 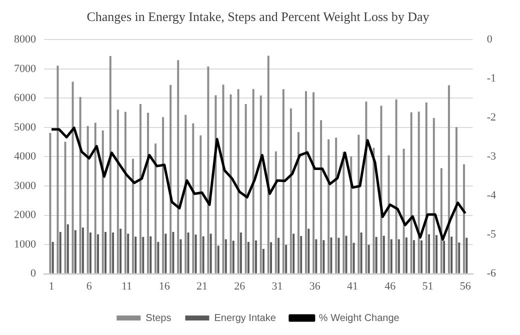 What do you see at coordinates (51, 286) in the screenshot?
I see `x-tick-label: 1` at bounding box center [51, 286].